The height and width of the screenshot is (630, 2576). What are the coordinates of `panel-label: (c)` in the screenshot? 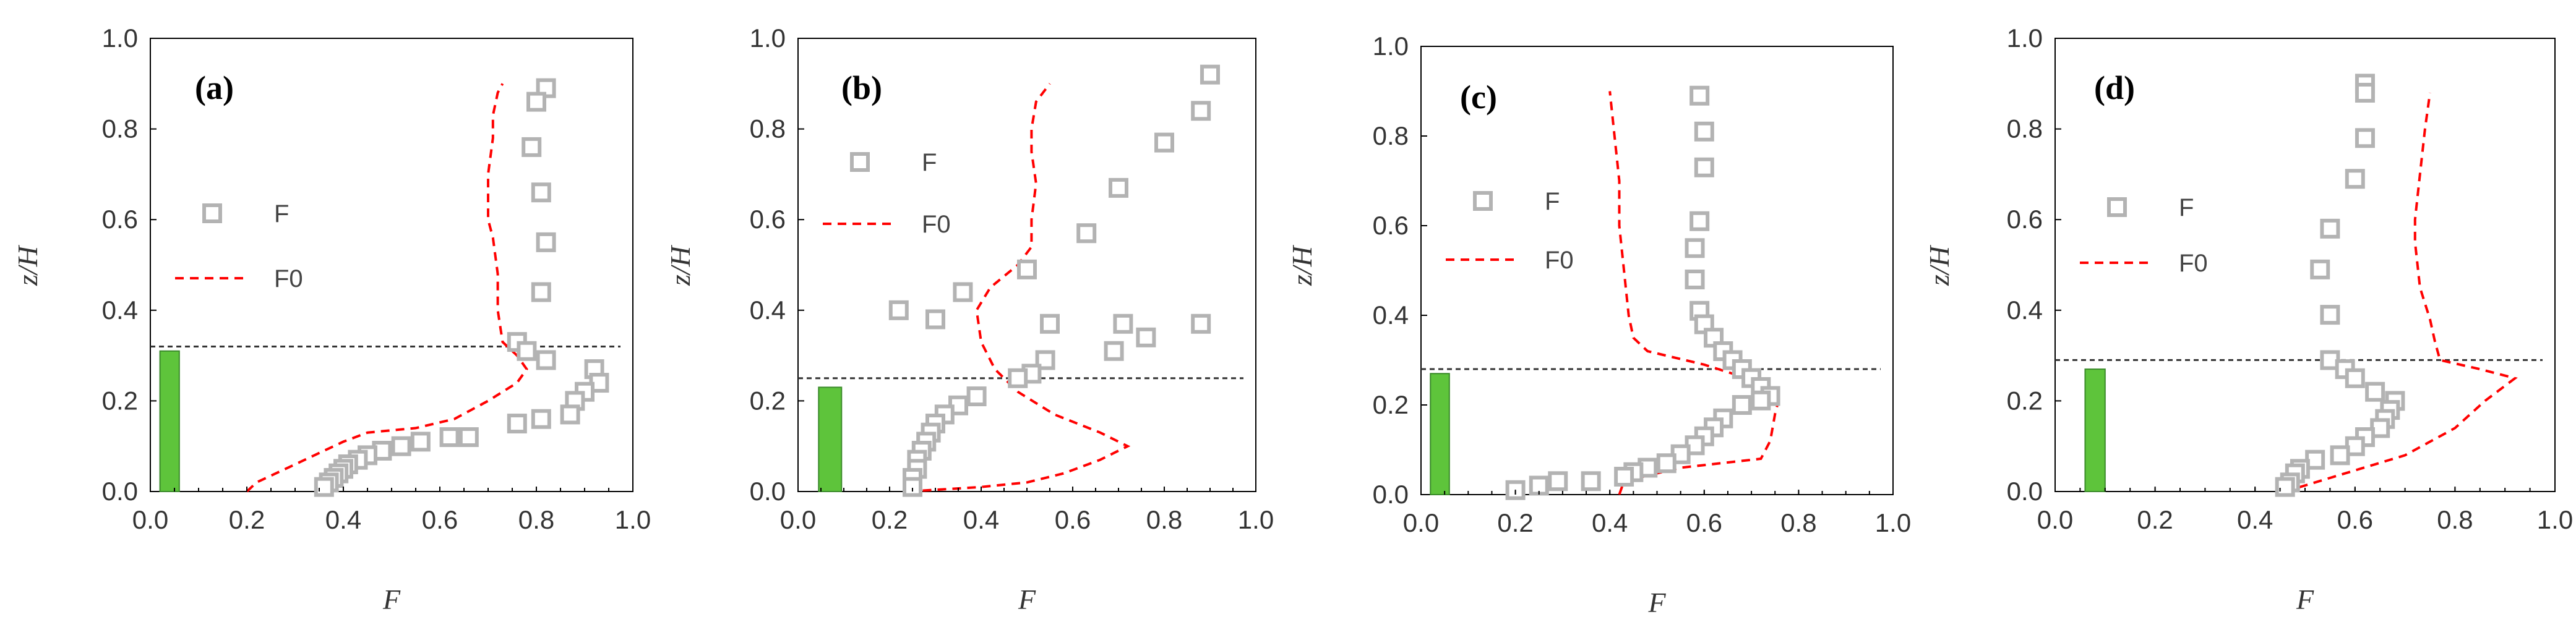 It's located at (1478, 97).